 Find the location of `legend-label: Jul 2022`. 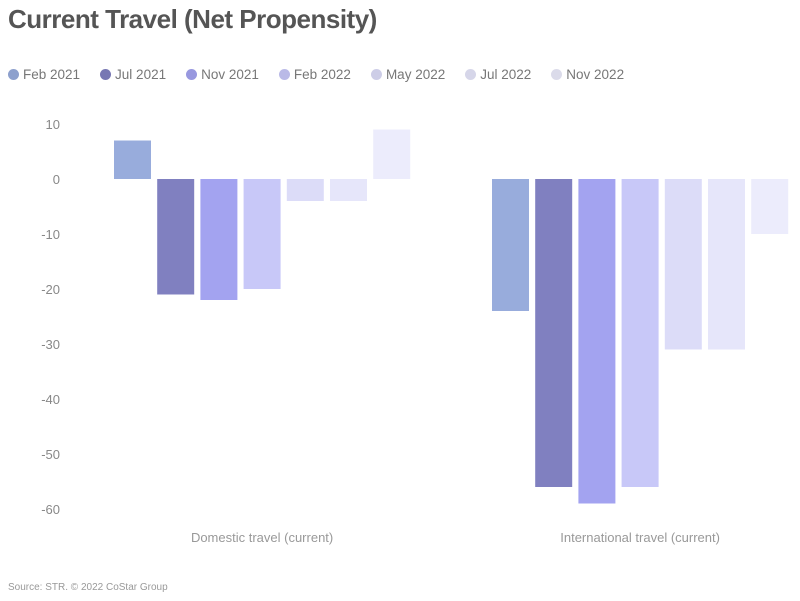

legend-label: Jul 2022 is located at coordinates (506, 74).